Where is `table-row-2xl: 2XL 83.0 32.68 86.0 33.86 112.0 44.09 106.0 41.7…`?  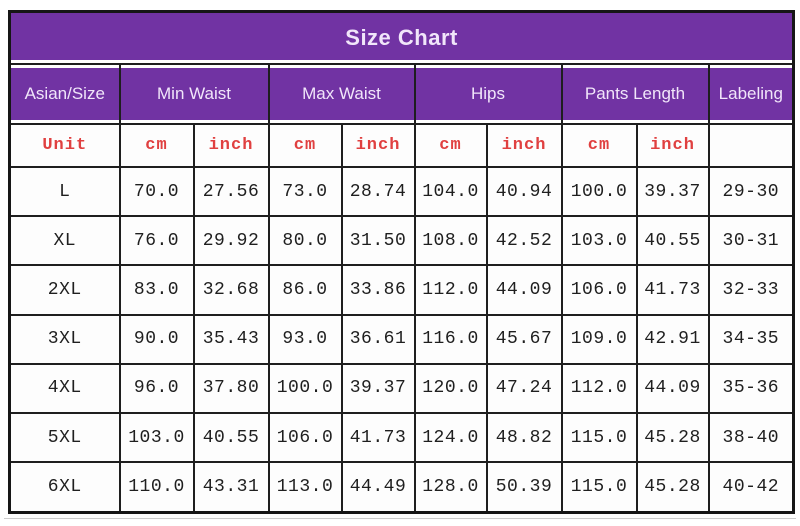 table-row-2xl: 2XL 83.0 32.68 86.0 33.86 112.0 44.09 106.0 41.7… is located at coordinates (401, 290).